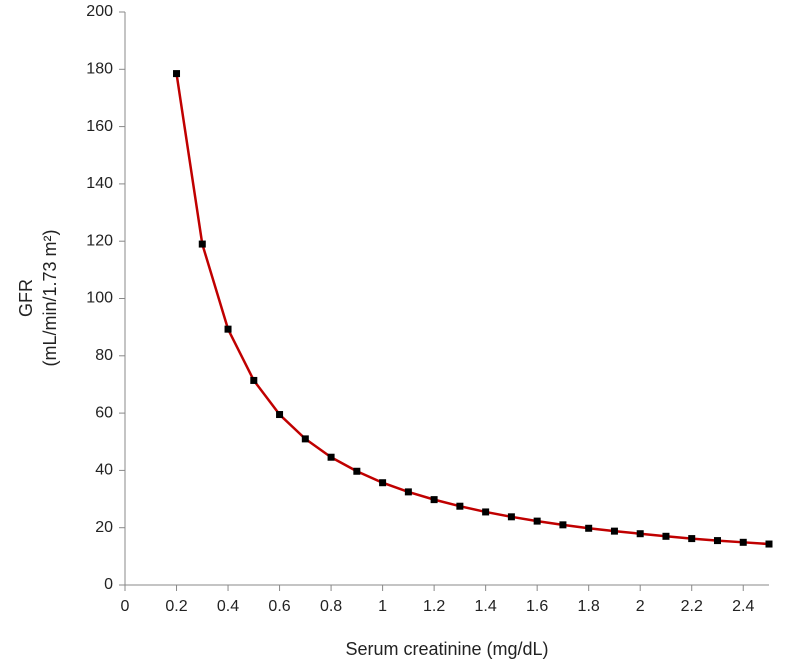 Image resolution: width=785 pixels, height=671 pixels. What do you see at coordinates (99, 126) in the screenshot?
I see `y-tick-label: 160` at bounding box center [99, 126].